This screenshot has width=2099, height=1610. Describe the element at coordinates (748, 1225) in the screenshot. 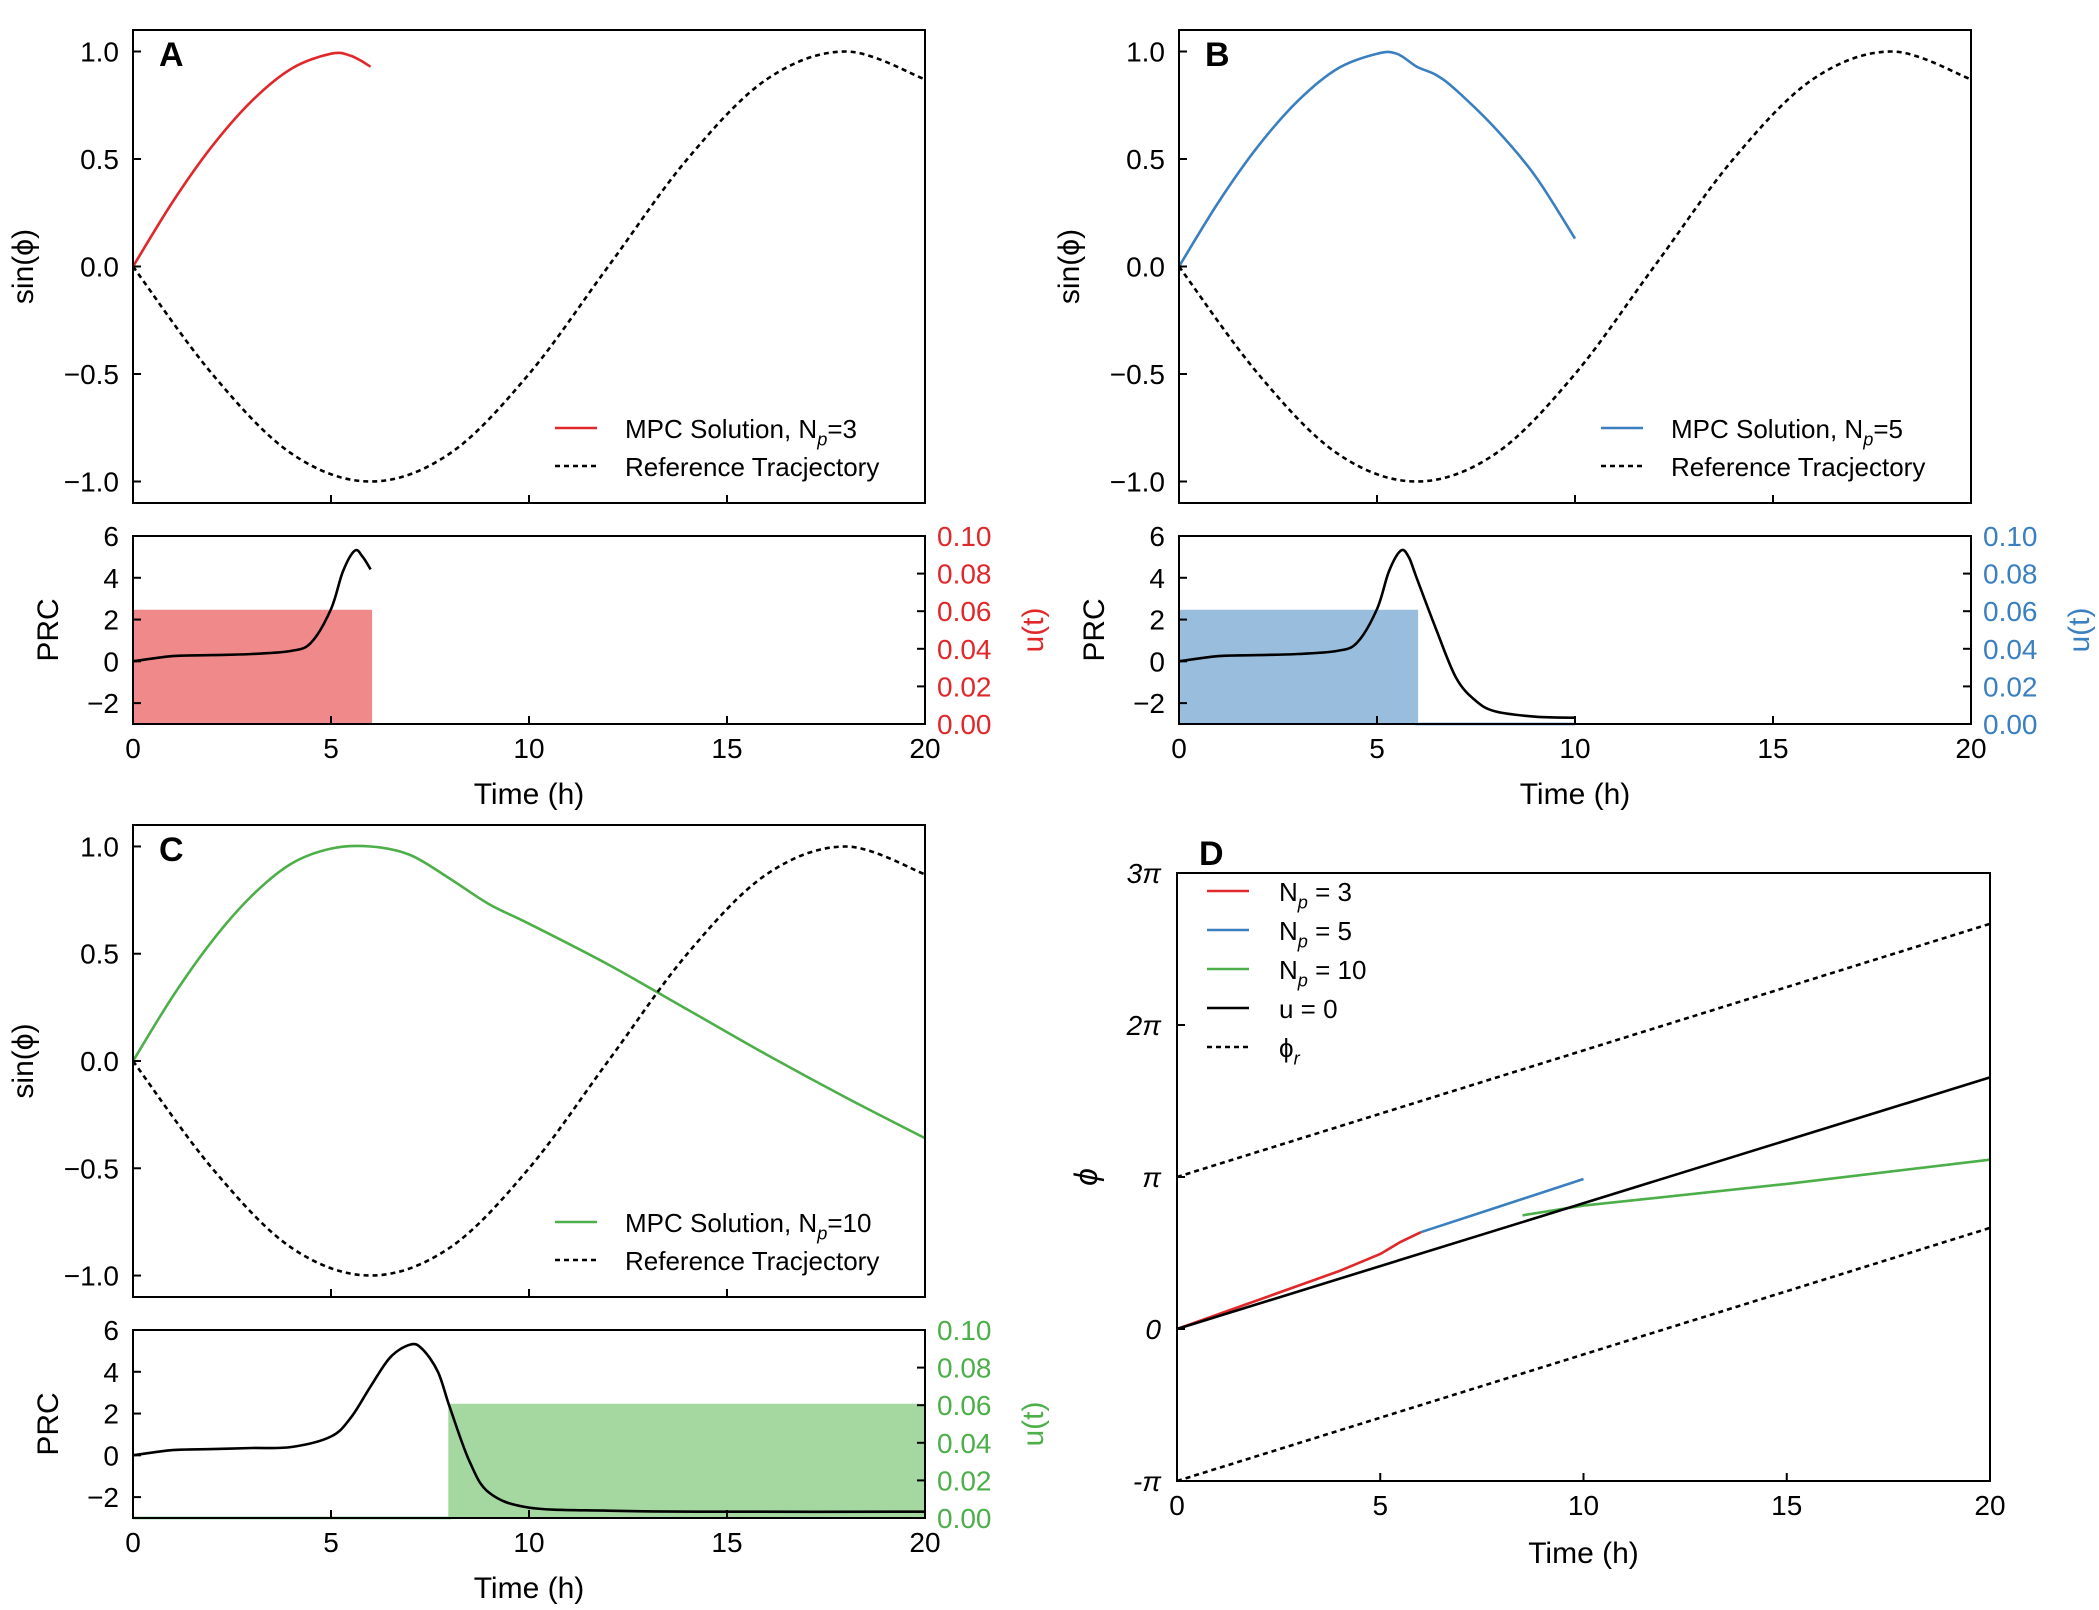

I see `legend-label: MPC Solution, Np=10` at that location.